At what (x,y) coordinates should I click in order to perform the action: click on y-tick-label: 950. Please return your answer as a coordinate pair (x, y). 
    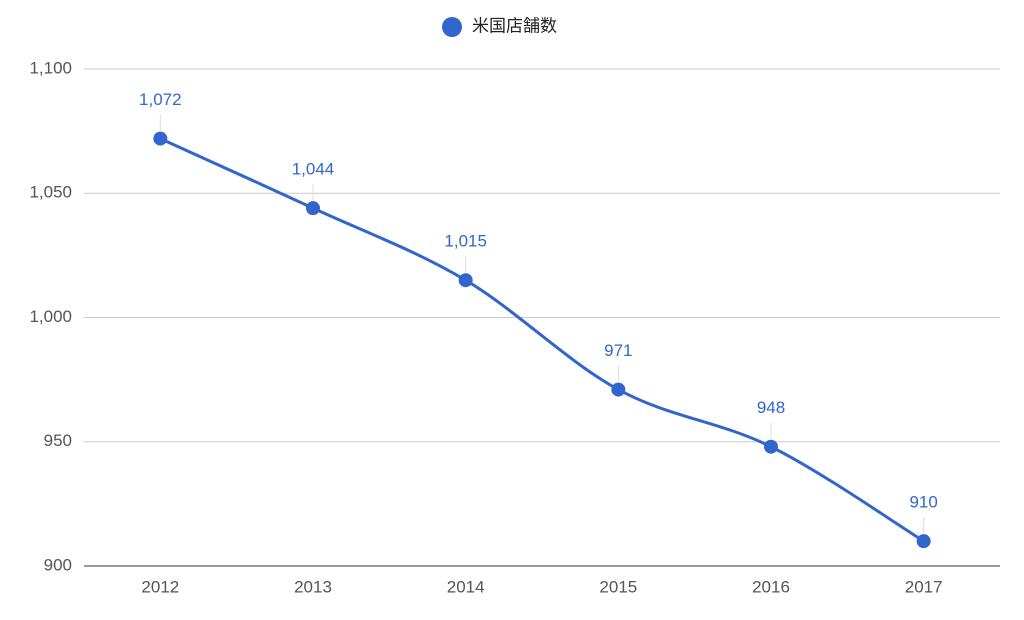
    Looking at the image, I should click on (58, 440).